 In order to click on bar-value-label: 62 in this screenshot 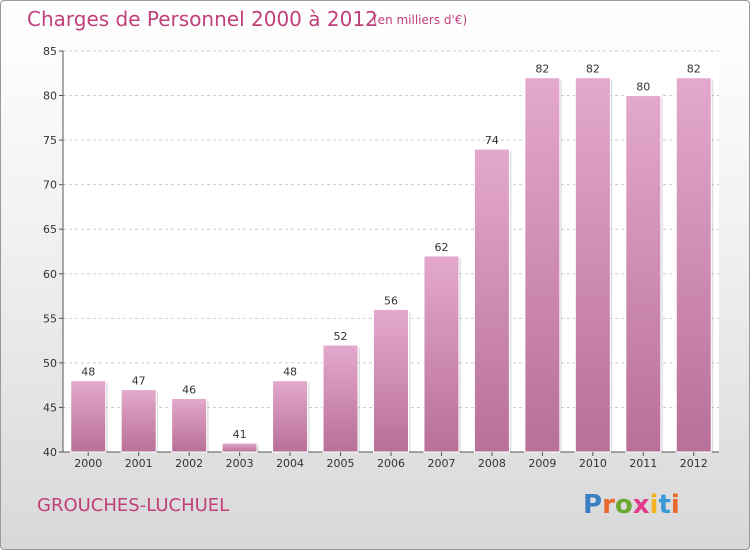, I will do `click(441, 247)`.